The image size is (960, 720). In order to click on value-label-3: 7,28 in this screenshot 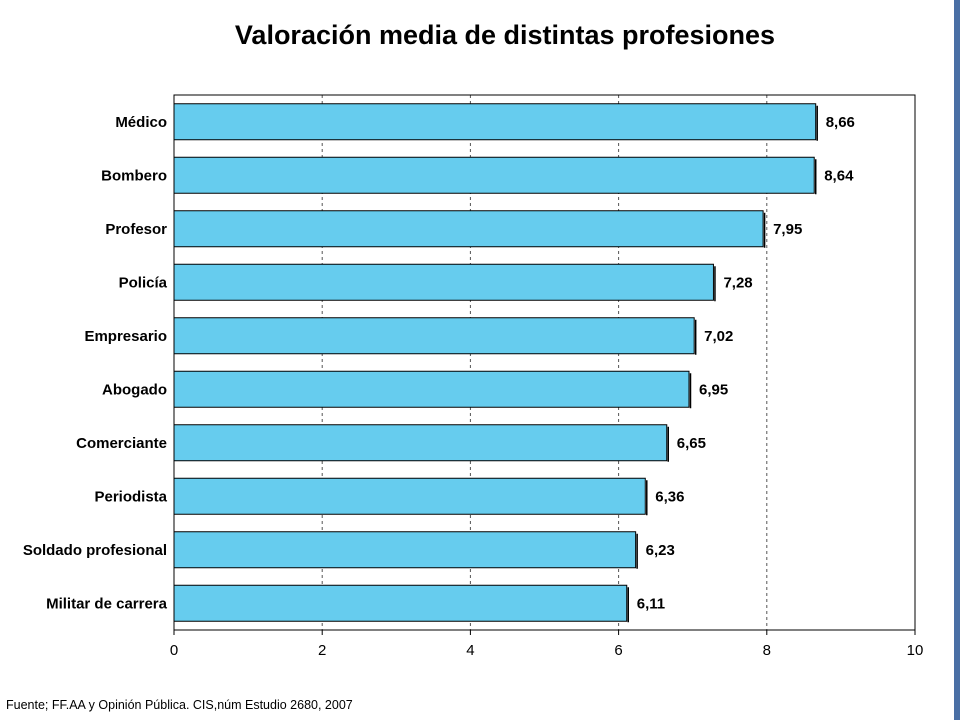, I will do `click(737, 282)`.